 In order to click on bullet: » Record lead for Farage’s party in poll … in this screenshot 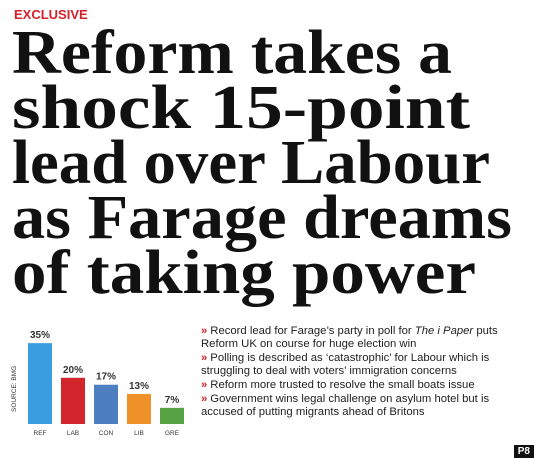, I will do `click(364, 338)`.